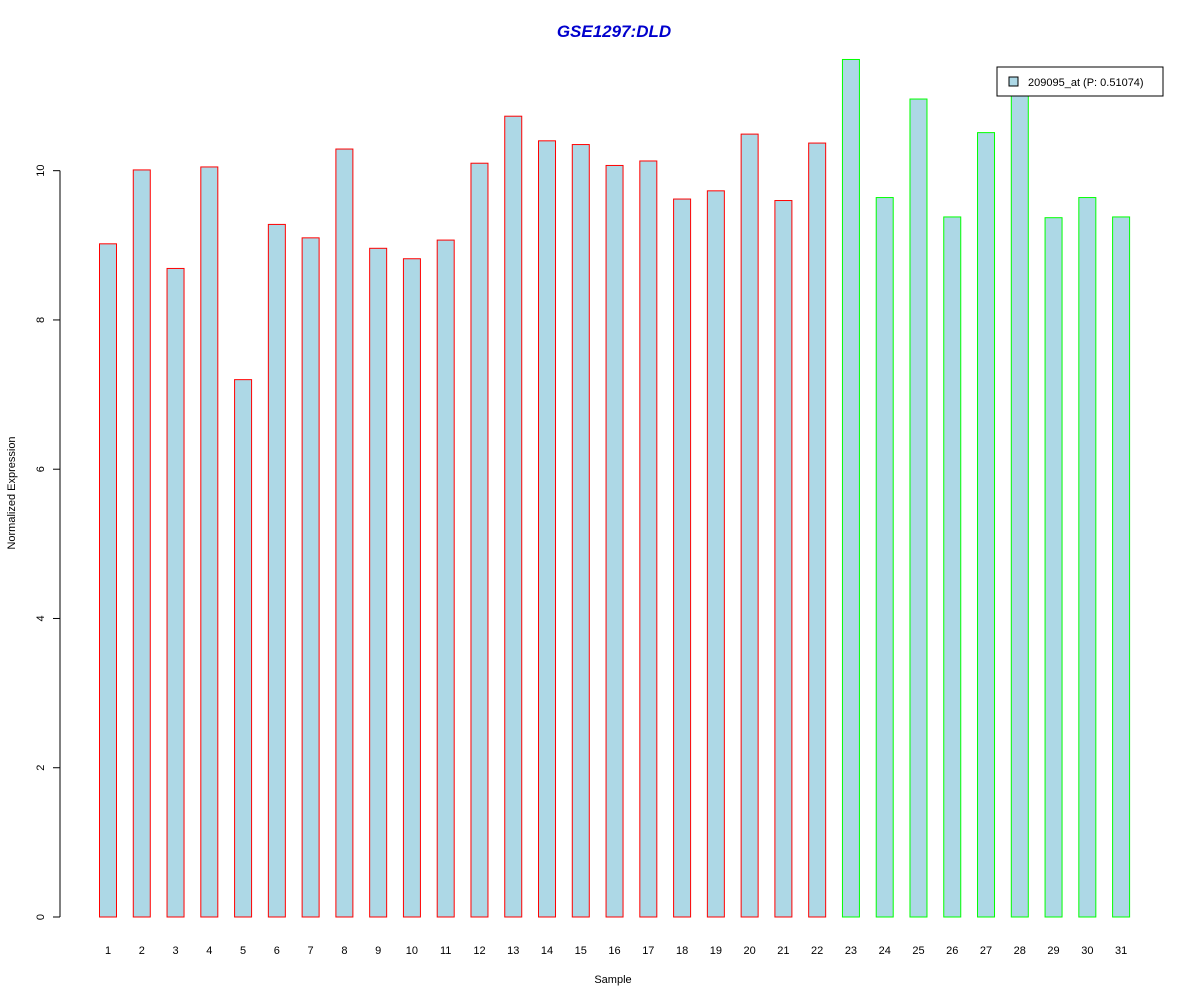  I want to click on x-tick-label: 10, so click(412, 951).